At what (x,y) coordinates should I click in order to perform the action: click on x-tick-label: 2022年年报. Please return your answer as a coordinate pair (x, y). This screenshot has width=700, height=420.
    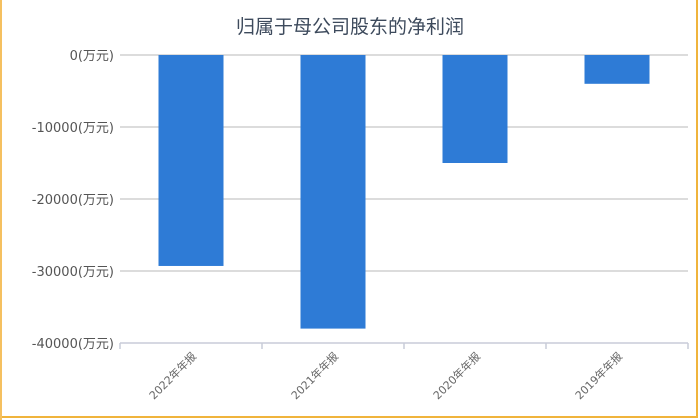
    Looking at the image, I should click on (172, 375).